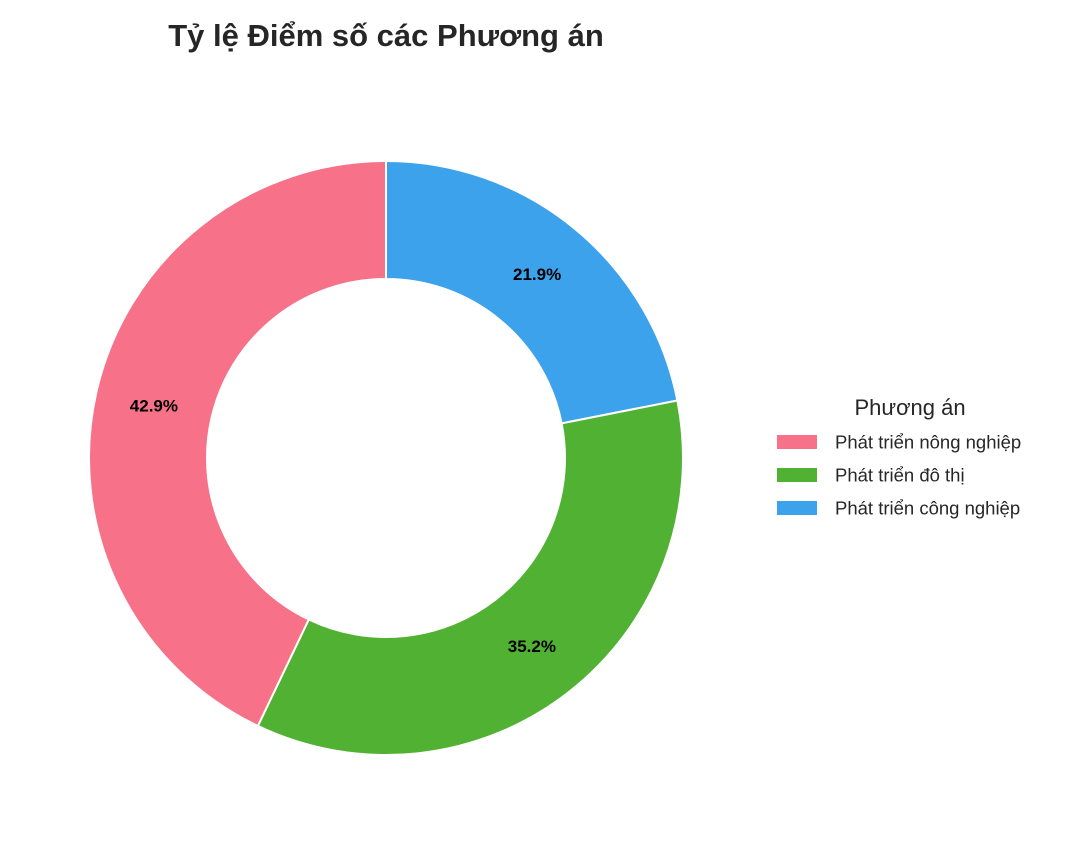 This screenshot has width=1068, height=845. I want to click on percent-label-phat-trien-nong-nghiep: 42.9%, so click(154, 405).